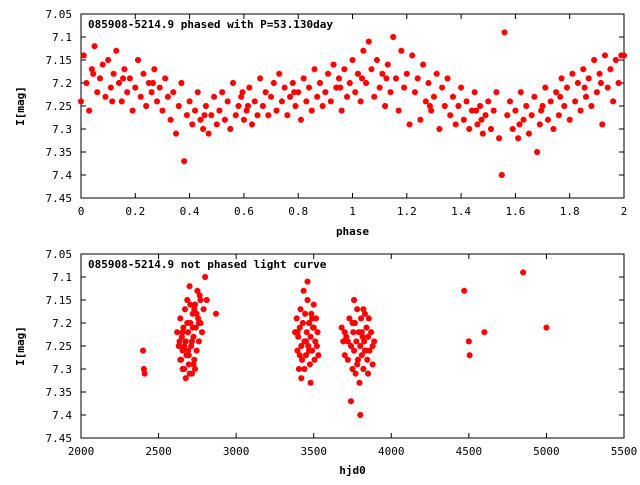 The width and height of the screenshot is (640, 485). Describe the element at coordinates (81, 211) in the screenshot. I see `x-tick-label-0-0: 0` at that location.